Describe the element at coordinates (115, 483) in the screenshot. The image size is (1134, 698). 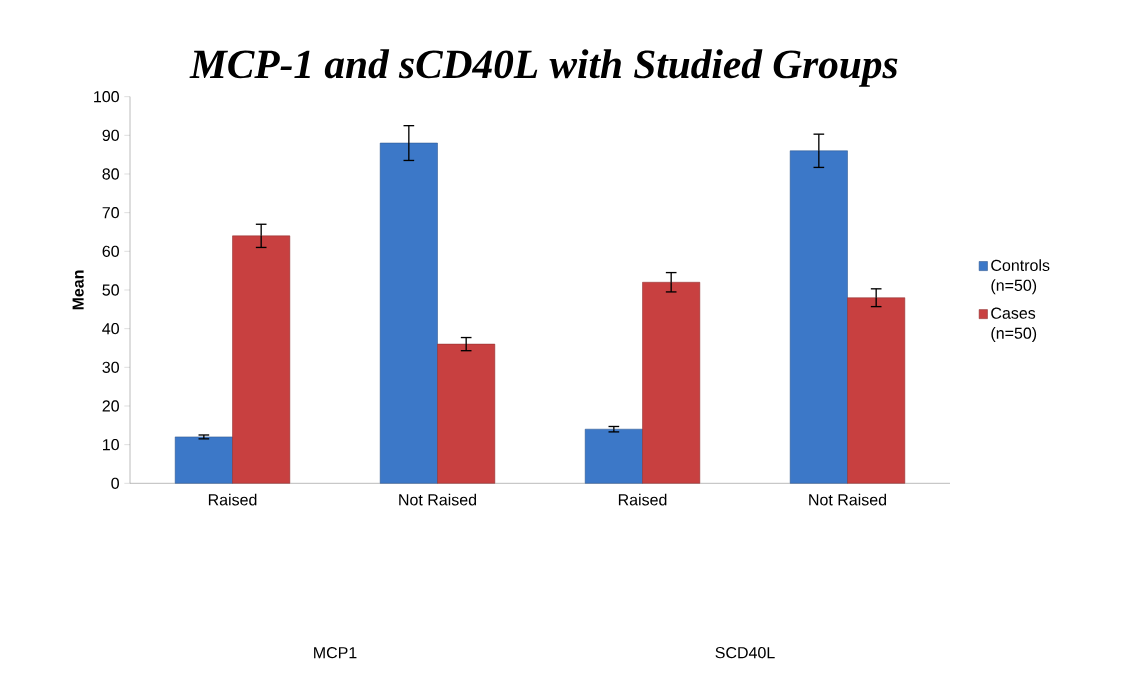
I see `y-tick-label: 0` at that location.